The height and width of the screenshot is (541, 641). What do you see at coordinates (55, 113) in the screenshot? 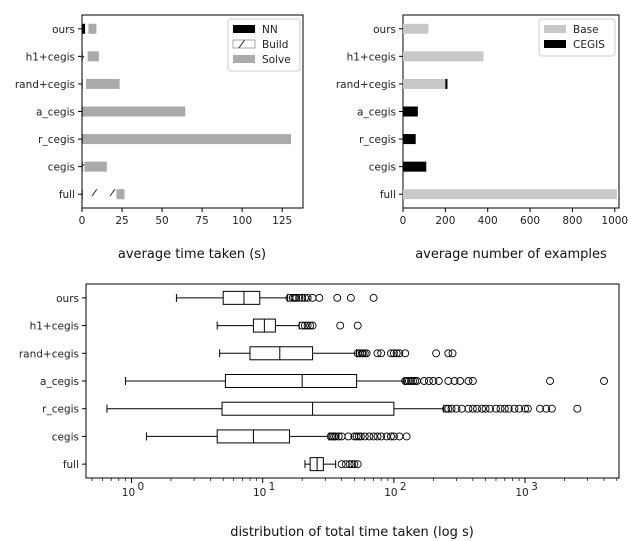
I see `time-ytick-label: a_cegis` at bounding box center [55, 113].